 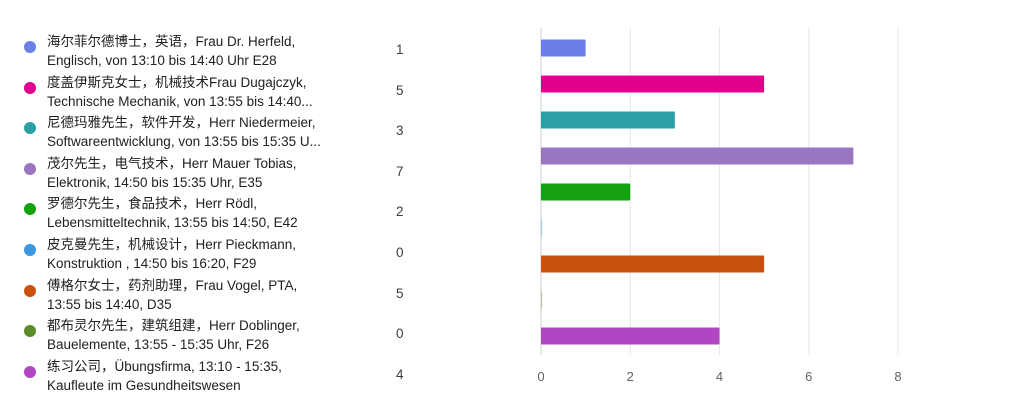 I want to click on x-tick-label: 2, so click(x=630, y=376).